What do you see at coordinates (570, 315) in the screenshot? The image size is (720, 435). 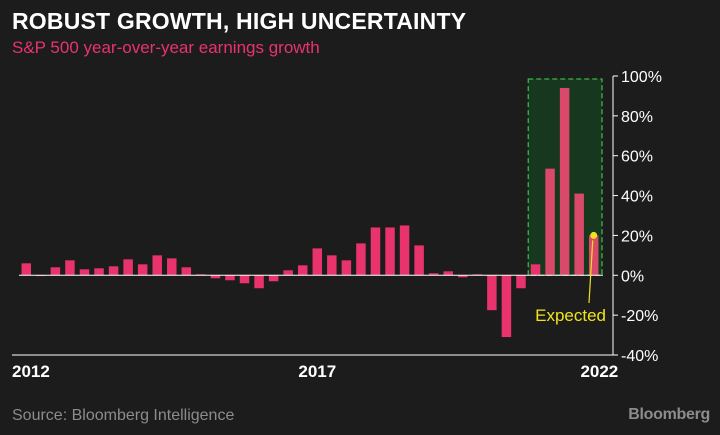 I see `expected-label: Expected` at bounding box center [570, 315].